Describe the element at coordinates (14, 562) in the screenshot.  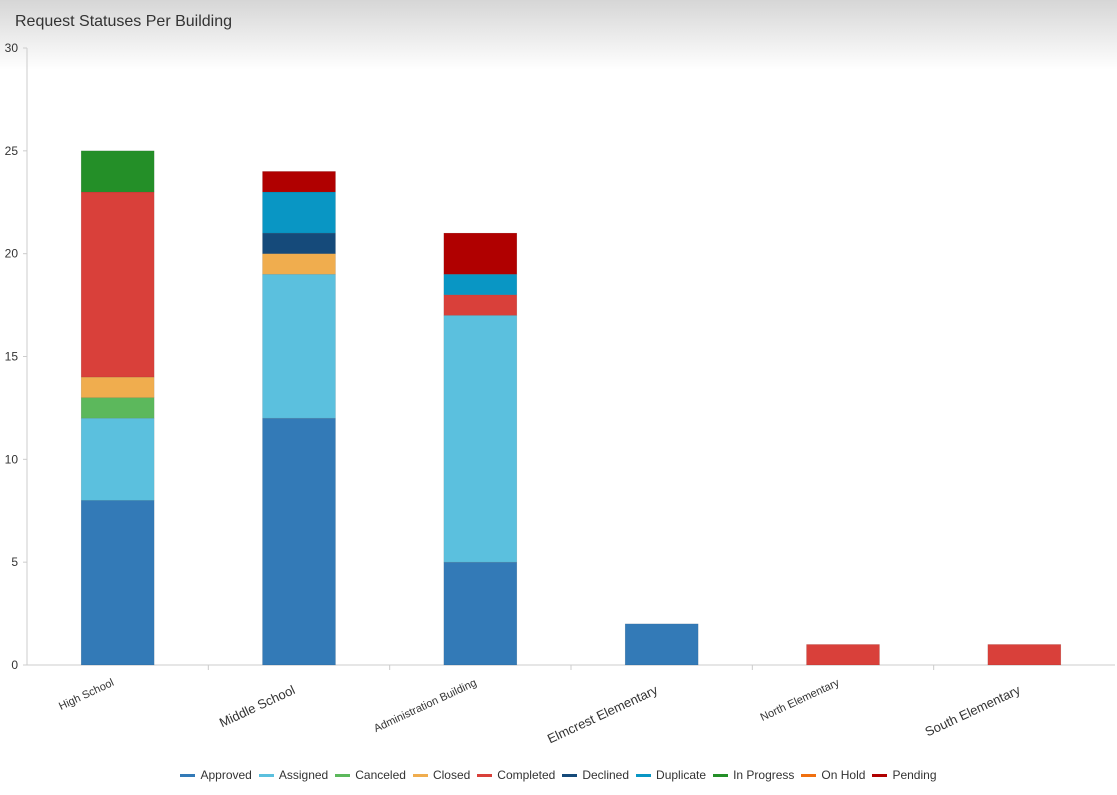
I see `y-tick-label: 5` at that location.